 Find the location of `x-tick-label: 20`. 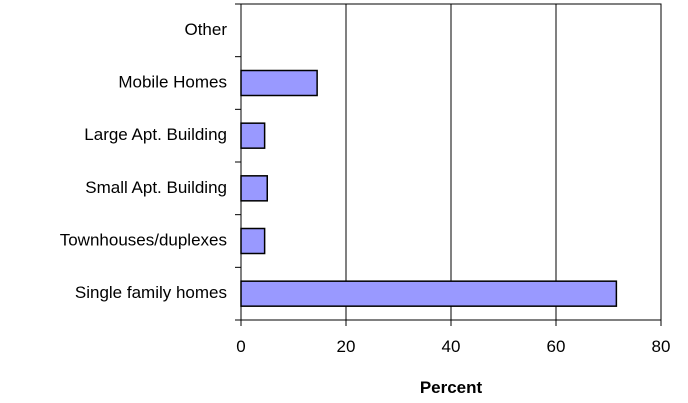

x-tick-label: 20 is located at coordinates (346, 346).